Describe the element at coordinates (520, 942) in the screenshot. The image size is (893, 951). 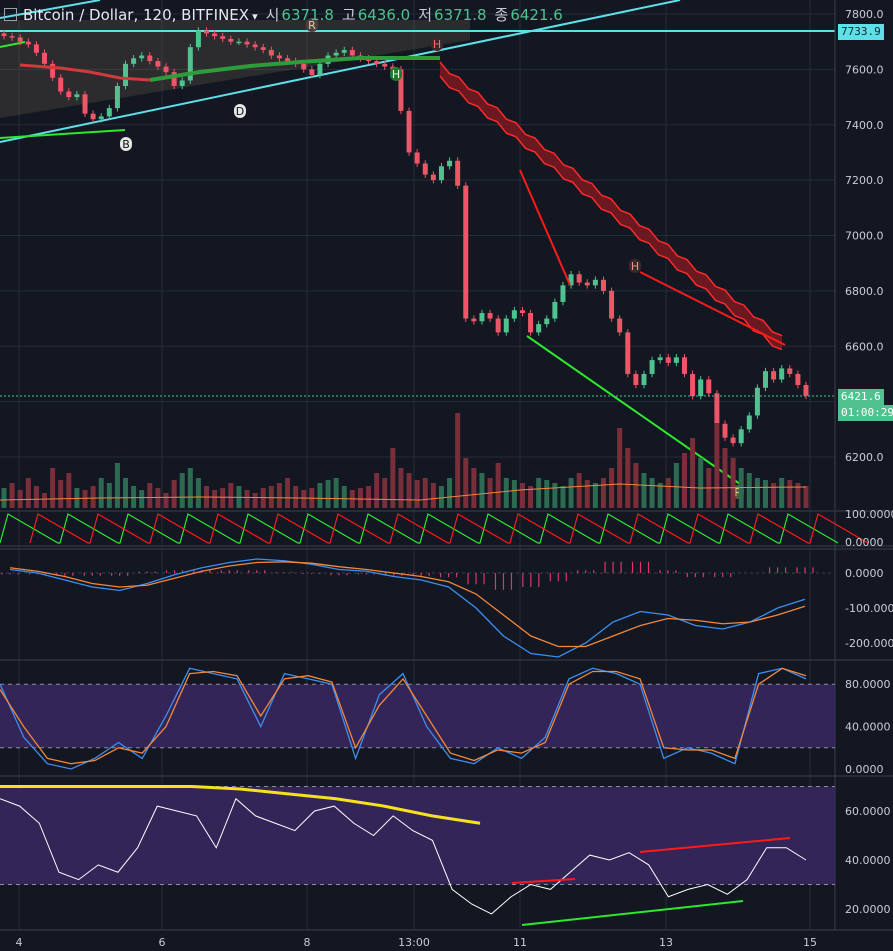
I see `time-axis-label: 11` at that location.